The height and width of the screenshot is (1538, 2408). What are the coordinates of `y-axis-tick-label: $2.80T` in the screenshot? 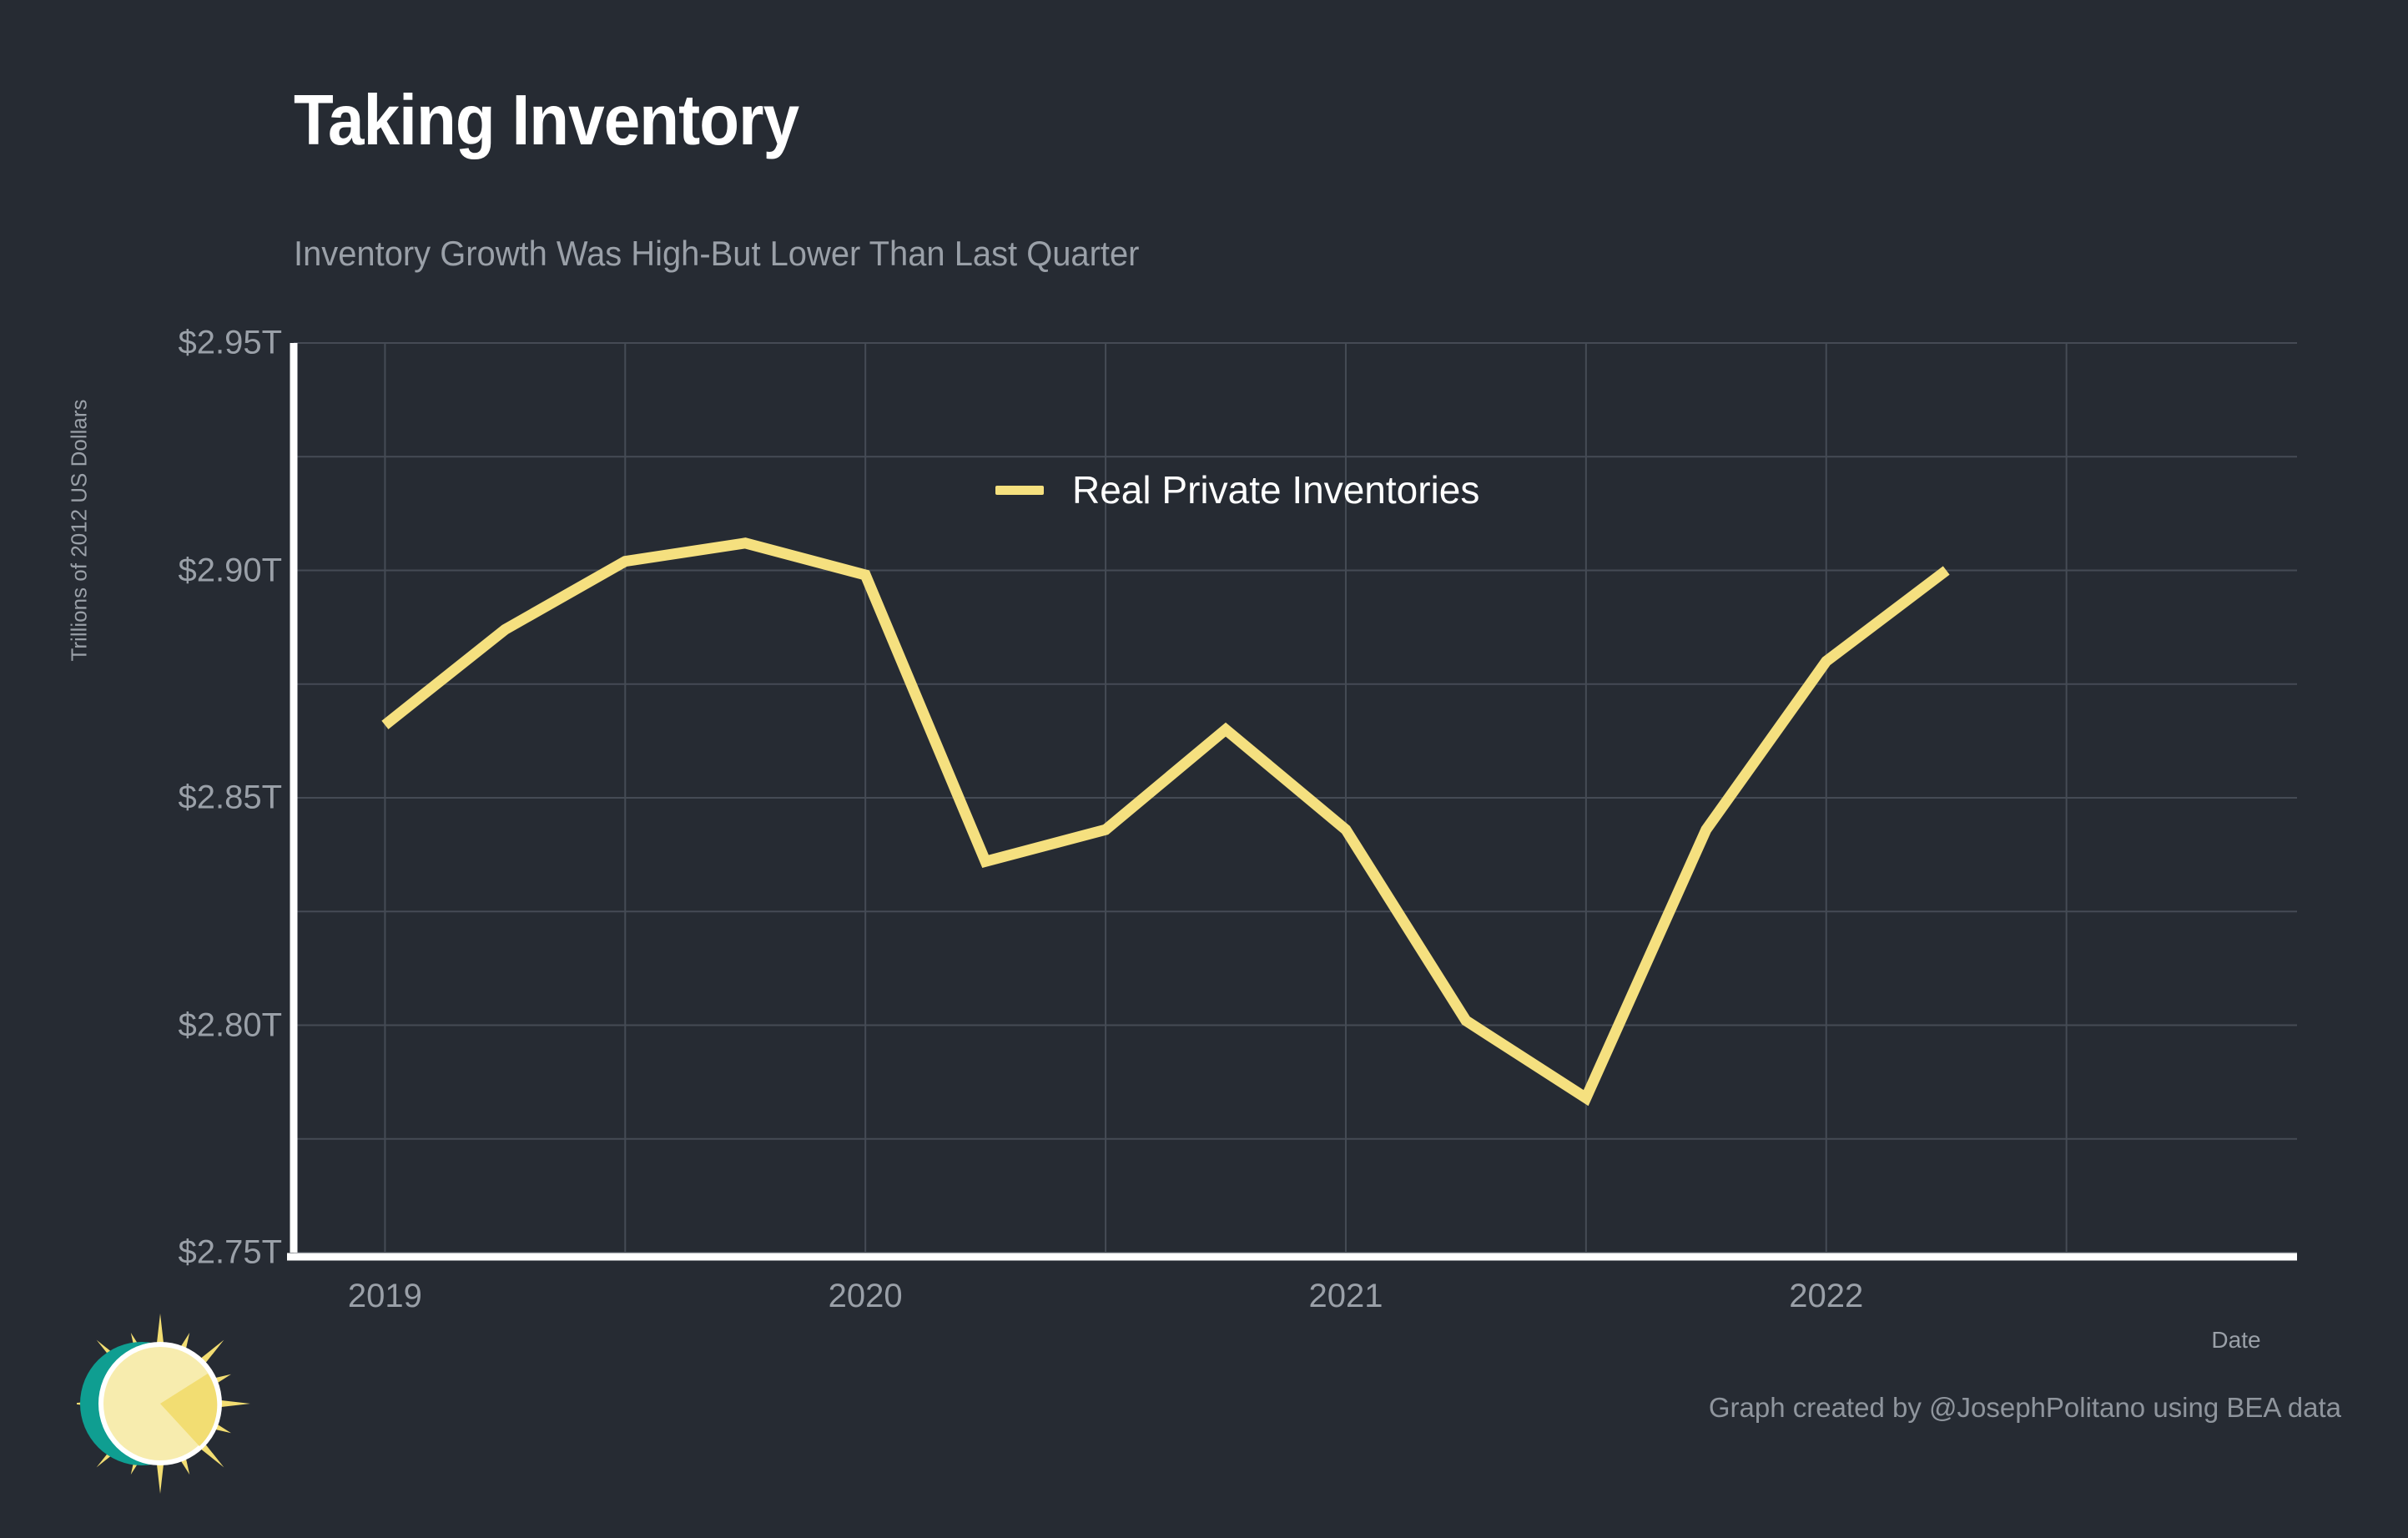 It's located at (230, 1024).